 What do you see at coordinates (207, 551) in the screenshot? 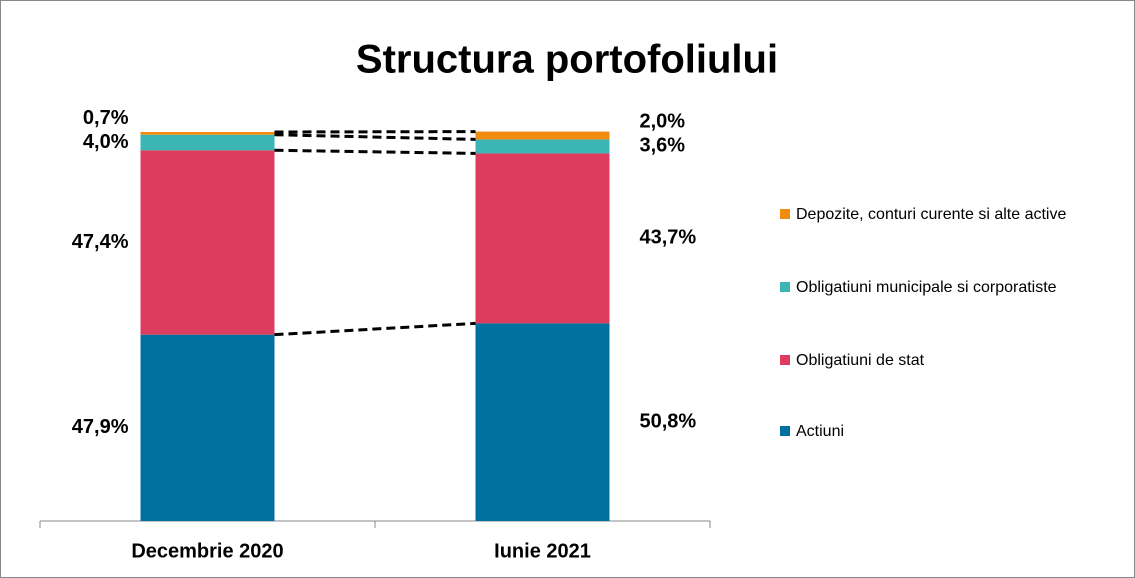
I see `x-tick-label: Decembrie 2020` at bounding box center [207, 551].